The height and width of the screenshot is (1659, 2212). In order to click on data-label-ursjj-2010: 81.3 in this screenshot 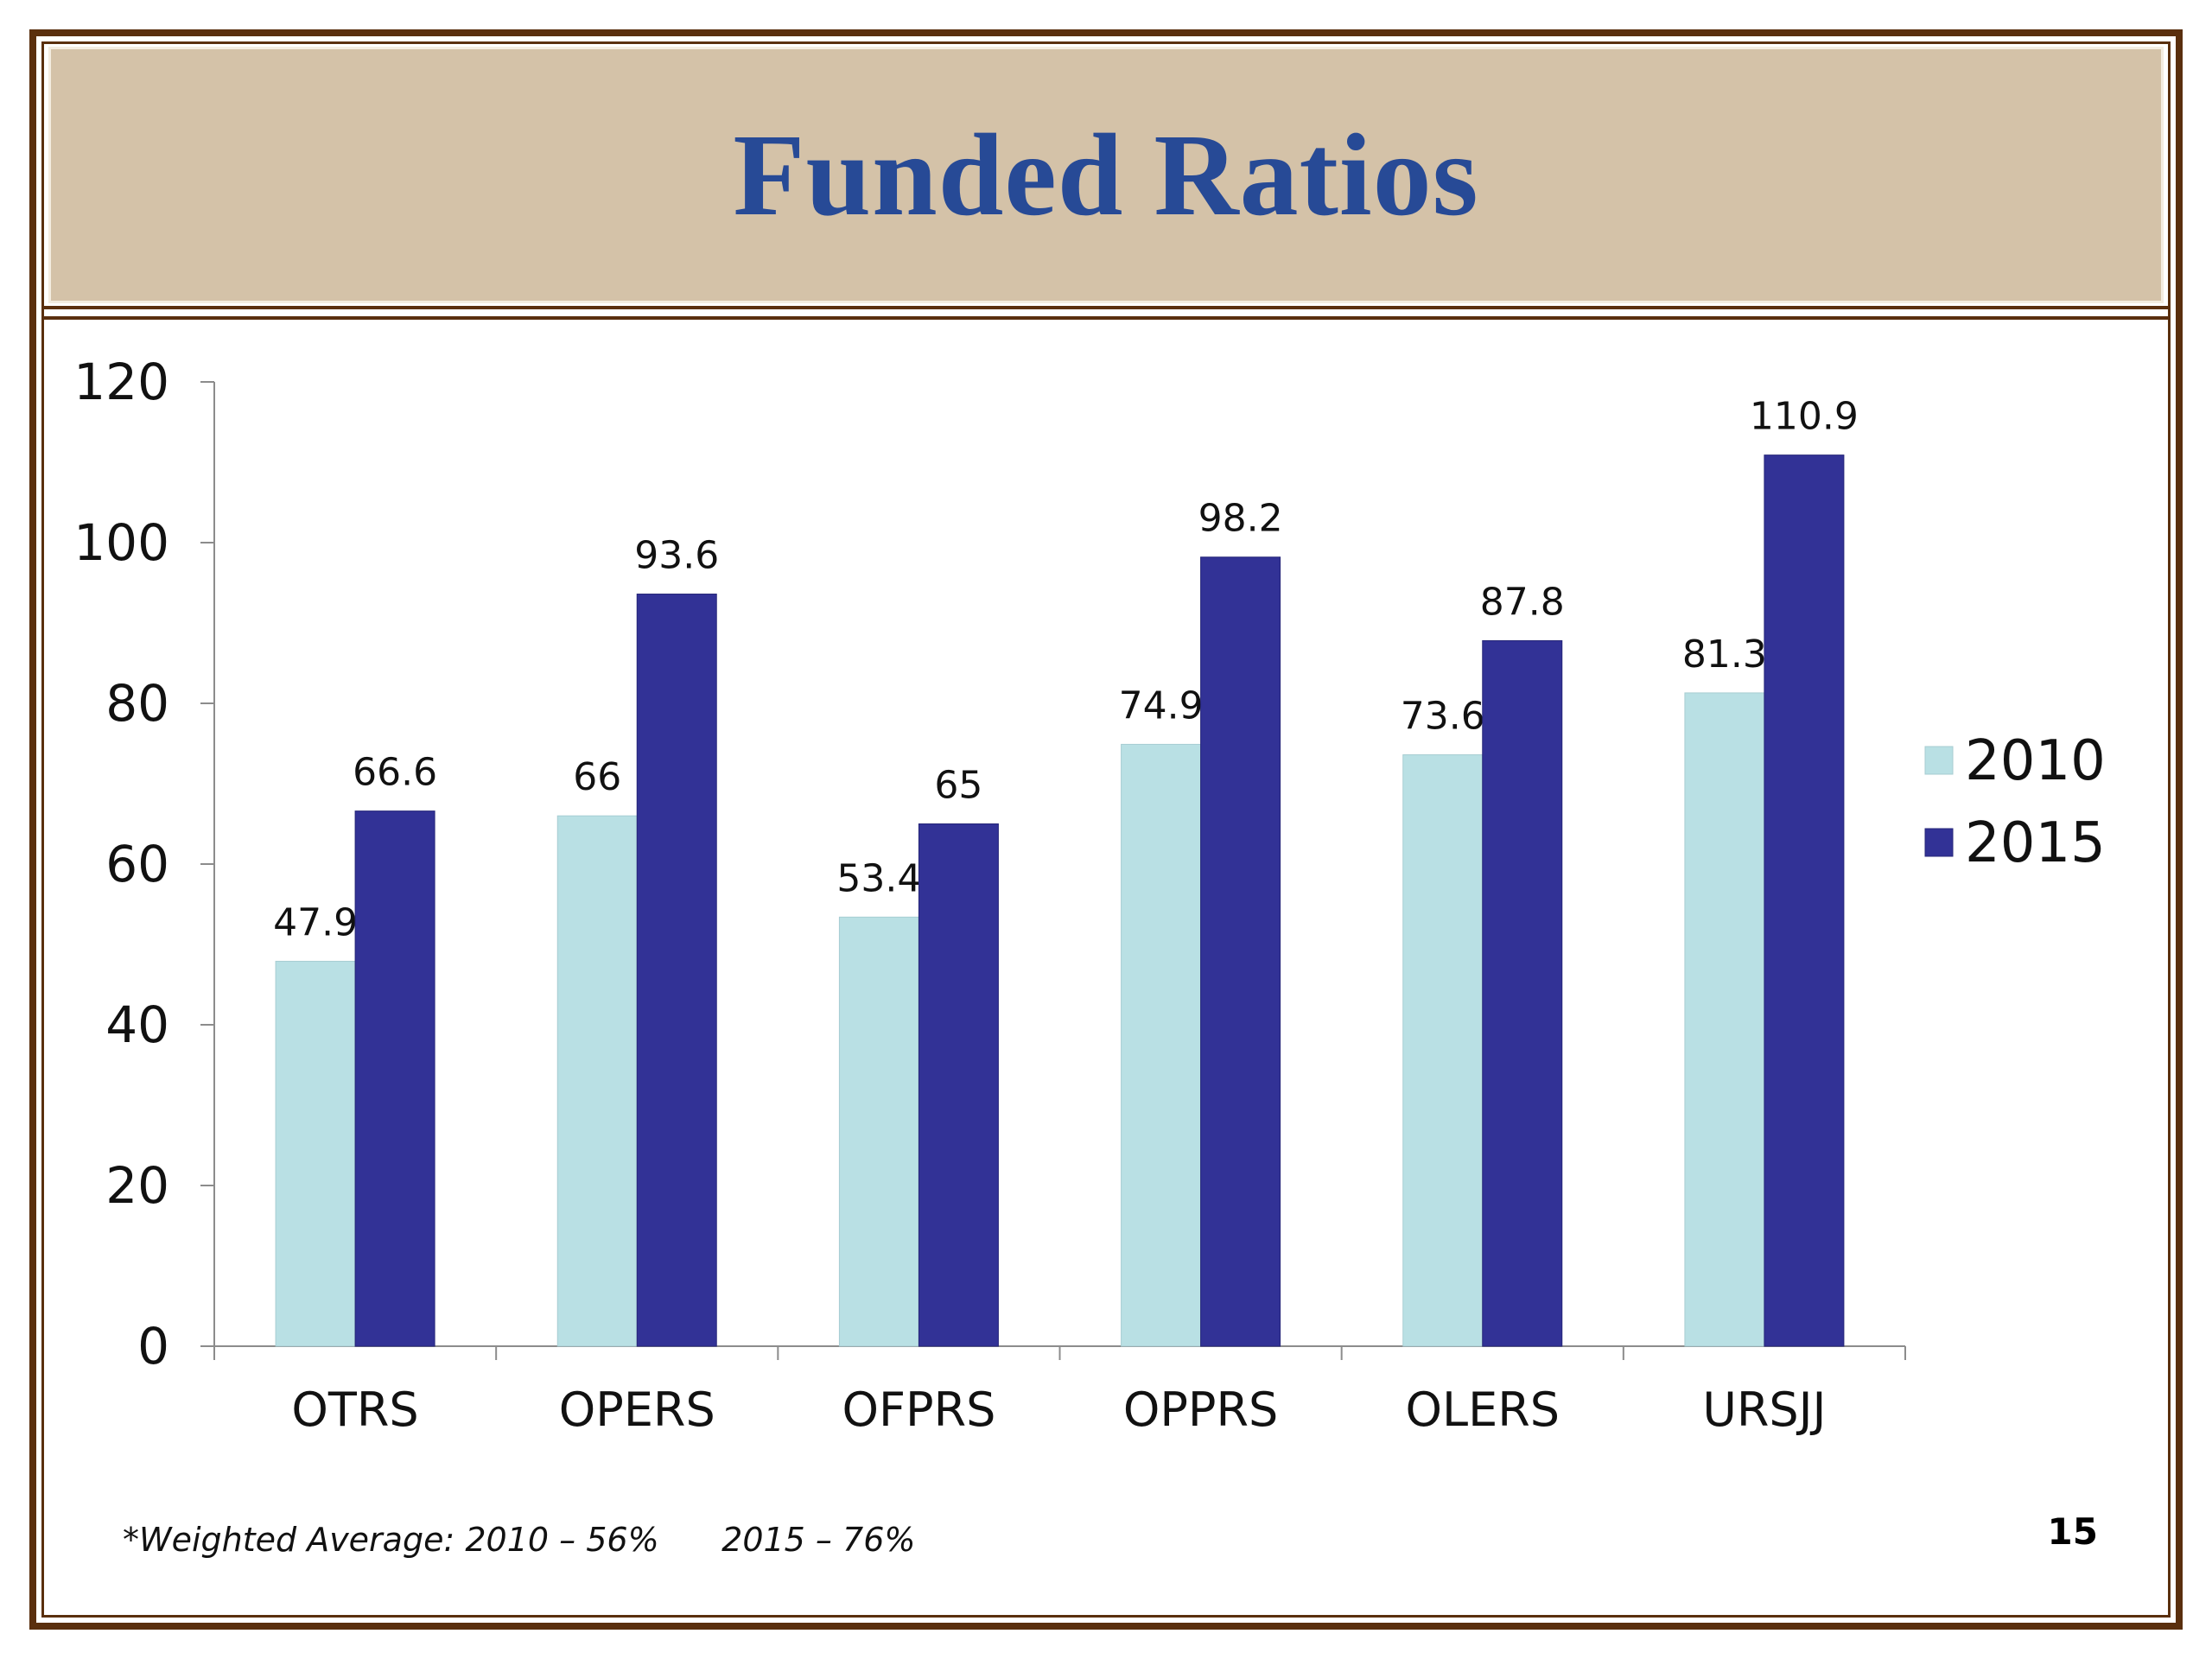, I will do `click(1724, 654)`.